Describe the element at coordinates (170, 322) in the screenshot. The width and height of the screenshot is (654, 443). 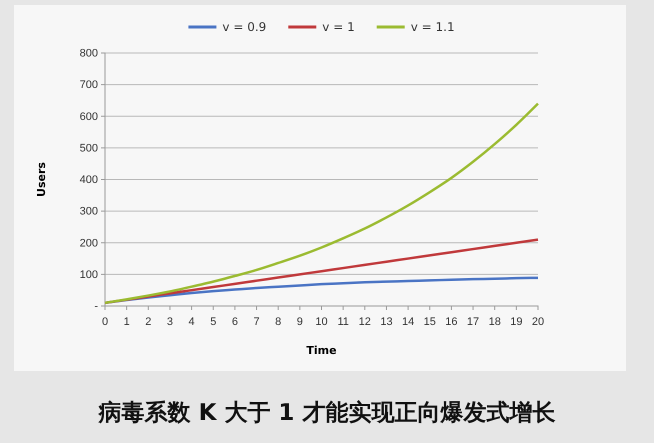
I see `x-tick-label: 3` at that location.